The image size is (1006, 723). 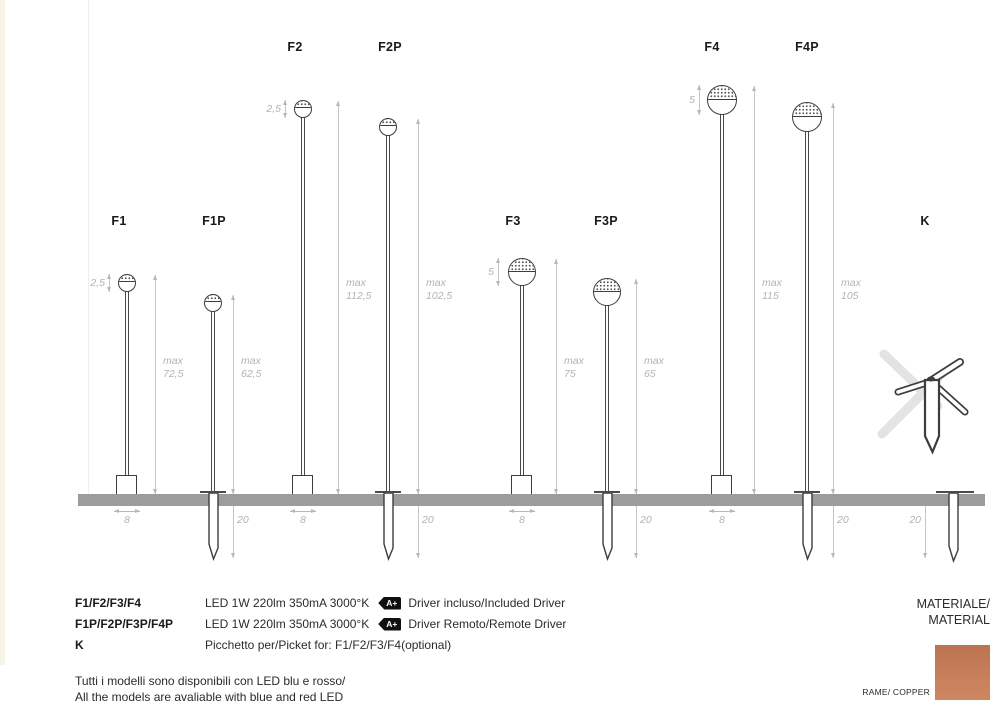 I want to click on picket-blade-f3p, so click(x=607, y=527).